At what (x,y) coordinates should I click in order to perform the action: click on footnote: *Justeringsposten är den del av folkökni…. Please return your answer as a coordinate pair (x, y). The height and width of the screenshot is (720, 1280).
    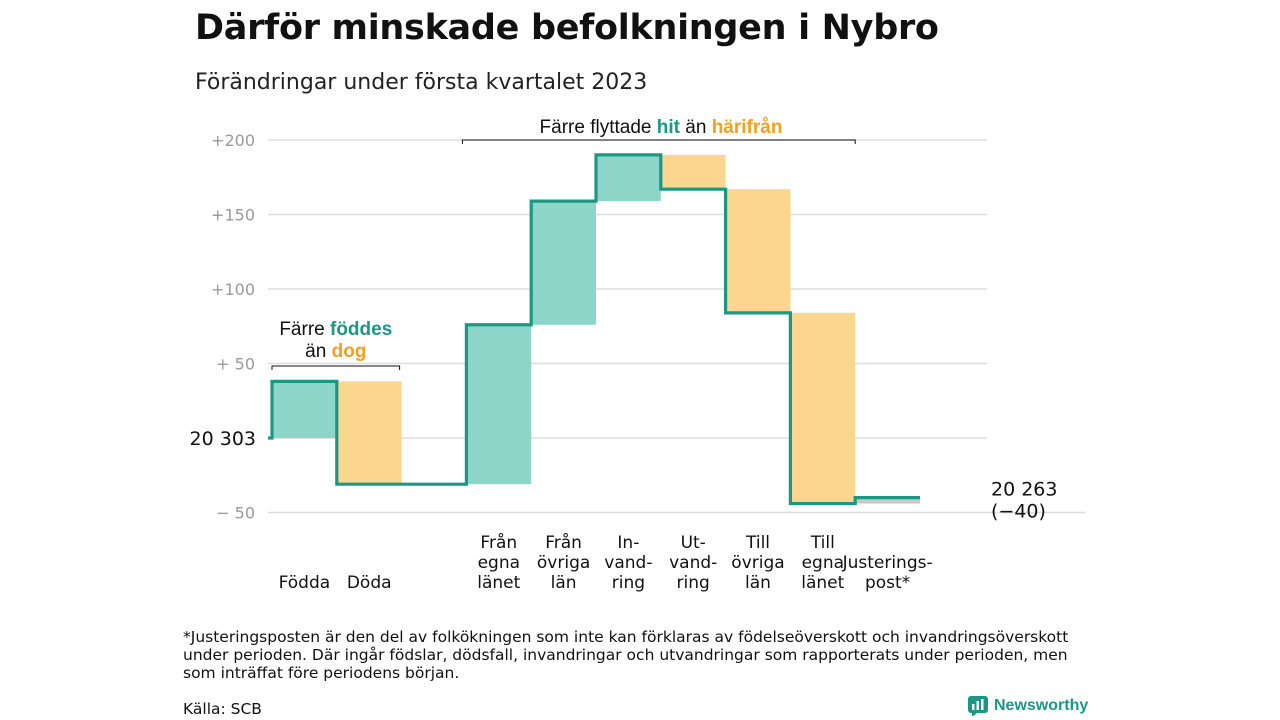
    Looking at the image, I should click on (626, 655).